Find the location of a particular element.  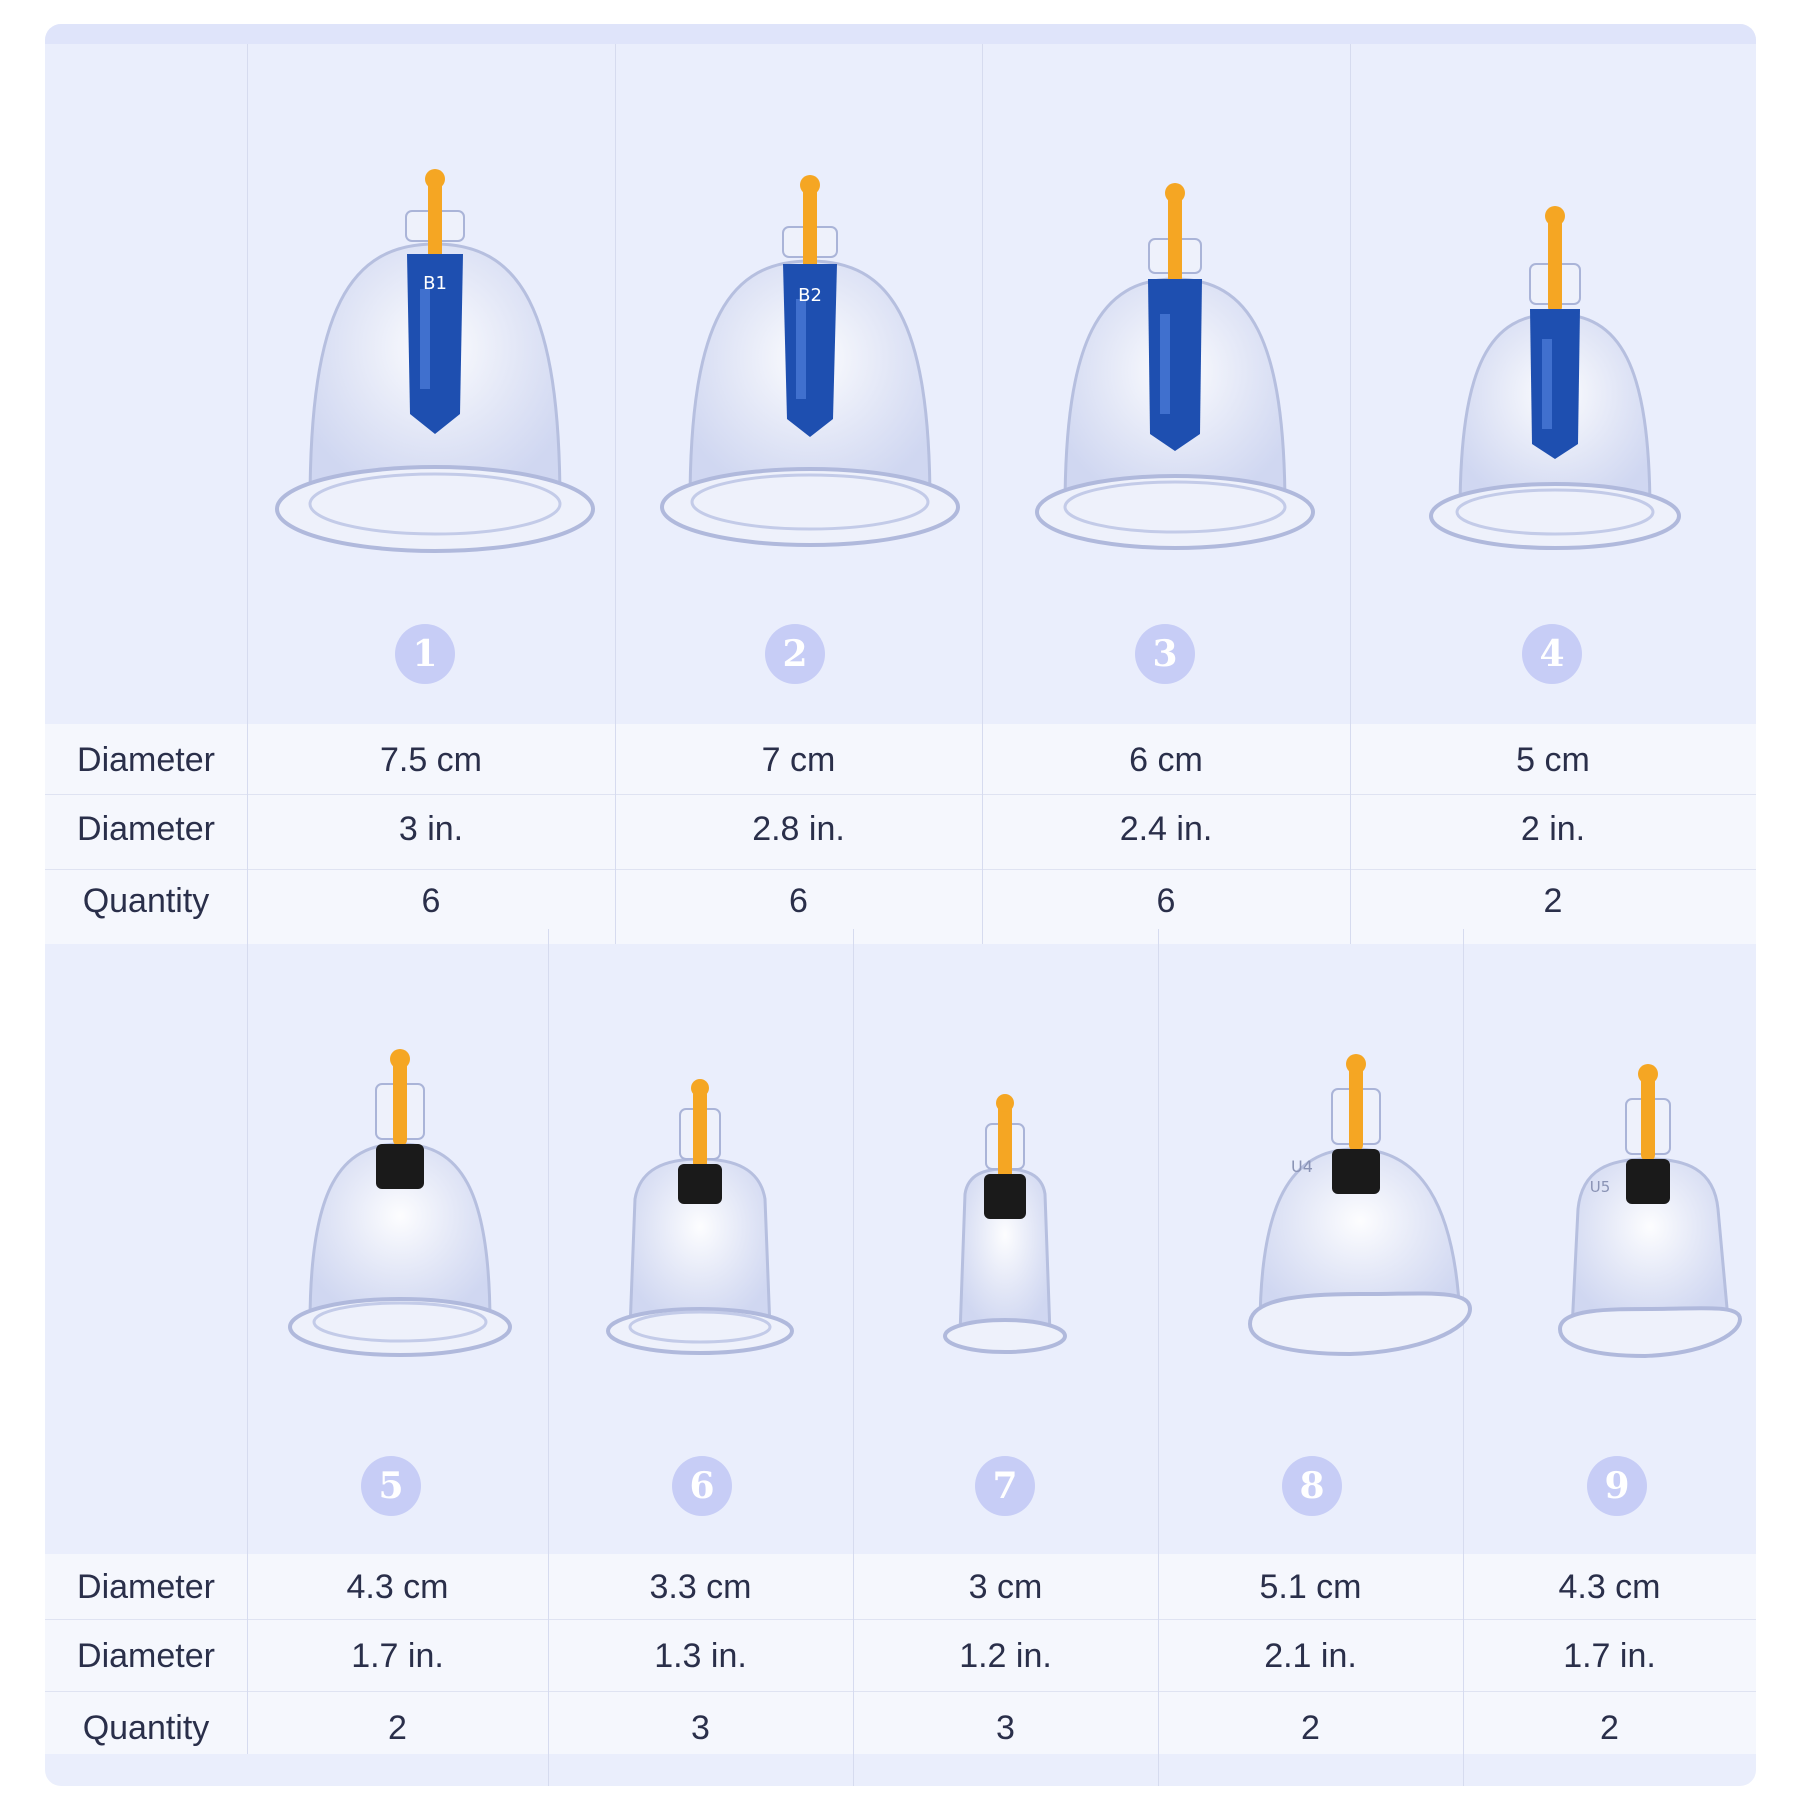

cup-6-diameter-in: 1.3 in. is located at coordinates (700, 1656).